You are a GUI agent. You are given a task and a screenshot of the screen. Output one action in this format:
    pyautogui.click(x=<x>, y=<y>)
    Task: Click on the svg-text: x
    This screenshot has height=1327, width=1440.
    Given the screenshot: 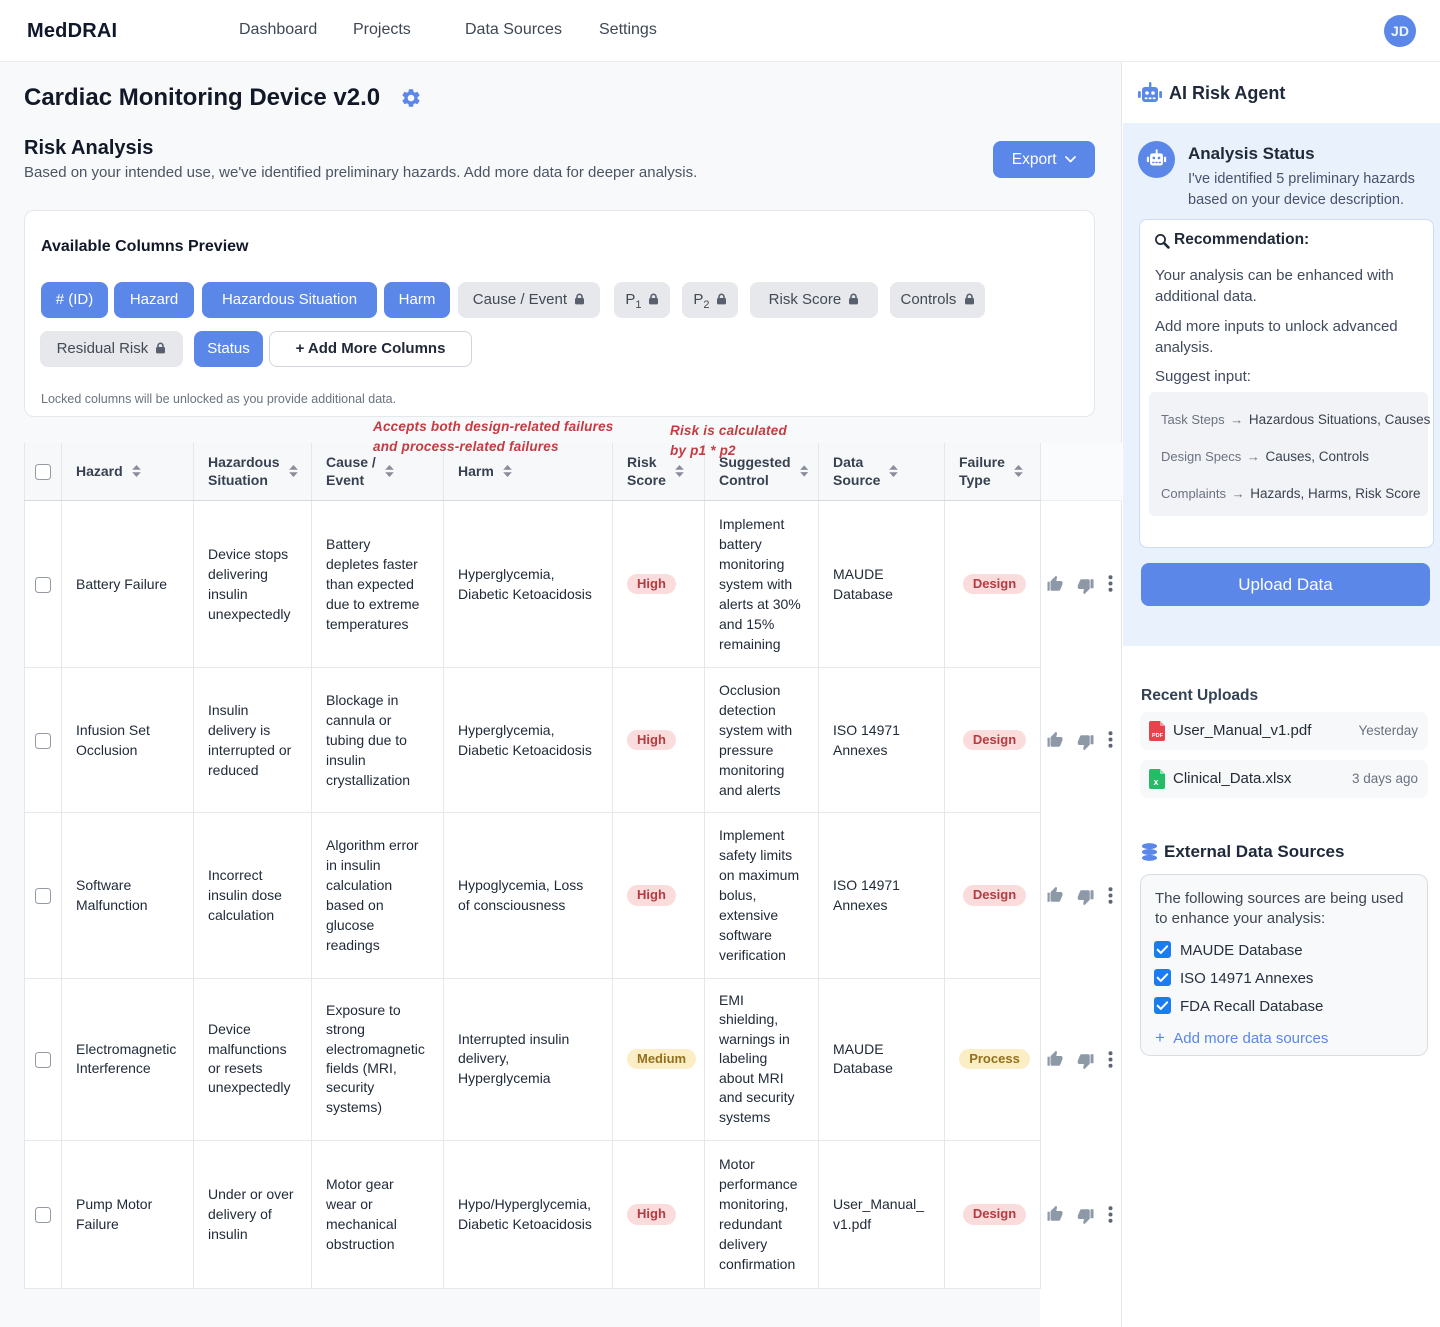 What is the action you would take?
    pyautogui.click(x=1156, y=782)
    